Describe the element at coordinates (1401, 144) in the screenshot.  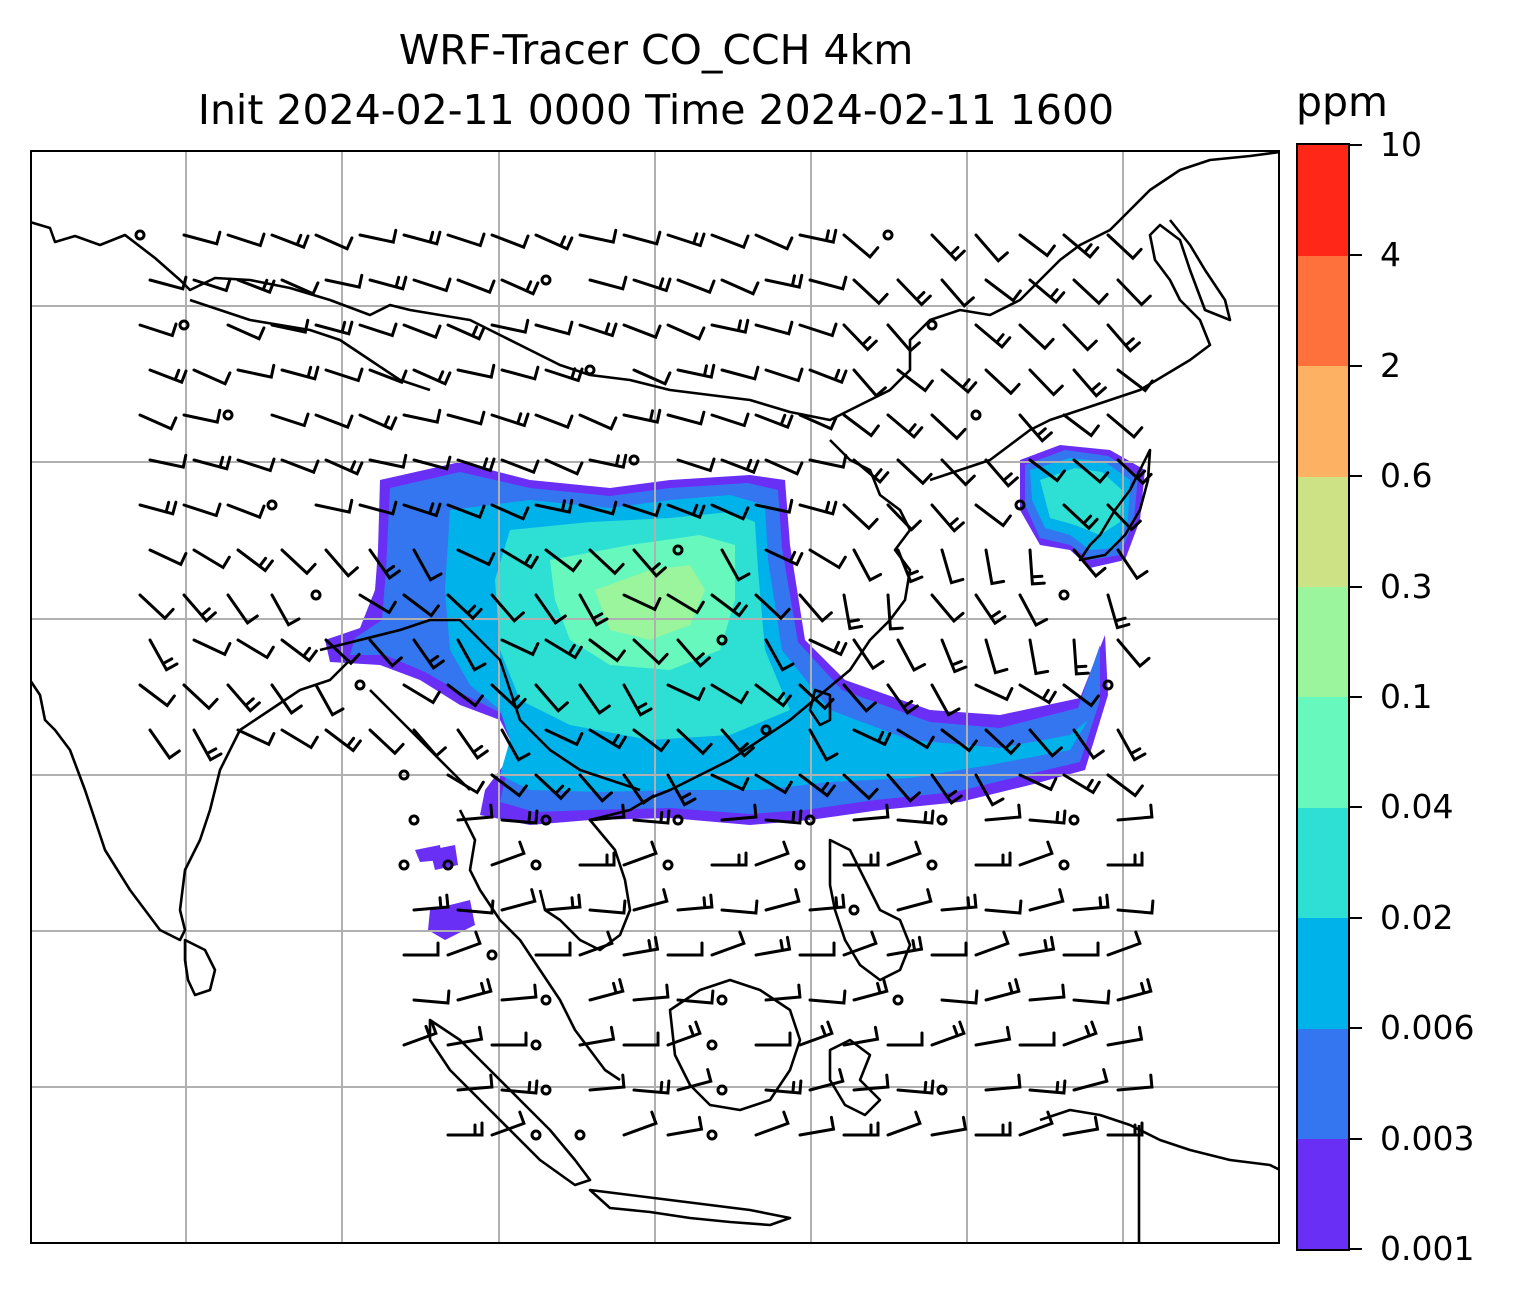
I see `colorbar-tick-label: 10` at that location.